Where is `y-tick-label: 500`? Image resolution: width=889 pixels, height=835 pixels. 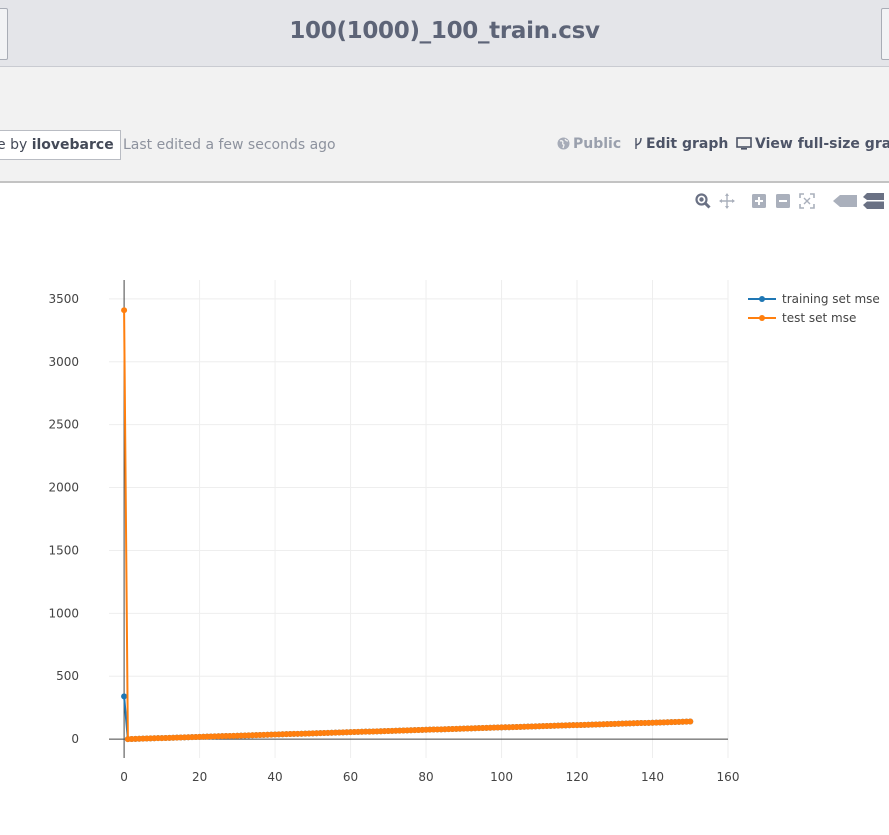 y-tick-label: 500 is located at coordinates (67, 676).